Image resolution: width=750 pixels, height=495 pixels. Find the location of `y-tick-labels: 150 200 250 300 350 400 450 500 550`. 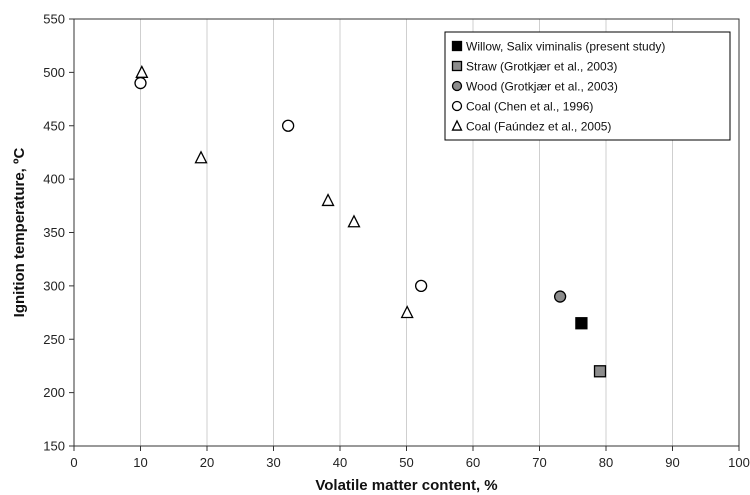

y-tick-labels: 150 200 250 300 350 400 450 500 550 is located at coordinates (58, 233).